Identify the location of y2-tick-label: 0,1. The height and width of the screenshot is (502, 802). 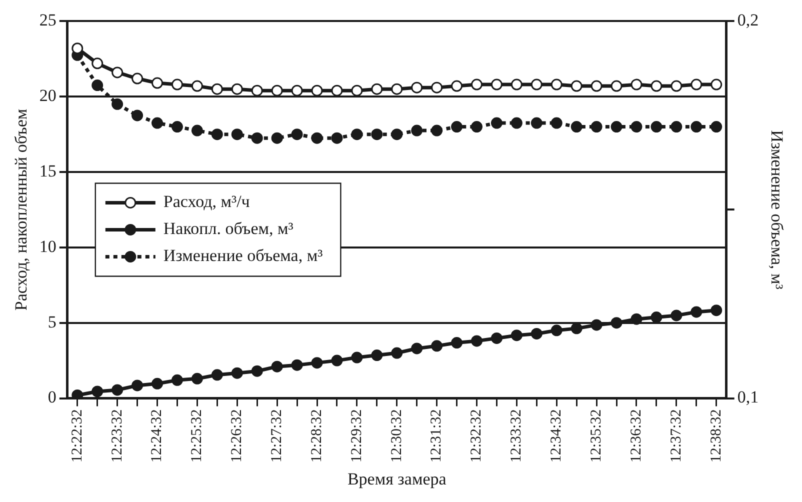
(748, 397).